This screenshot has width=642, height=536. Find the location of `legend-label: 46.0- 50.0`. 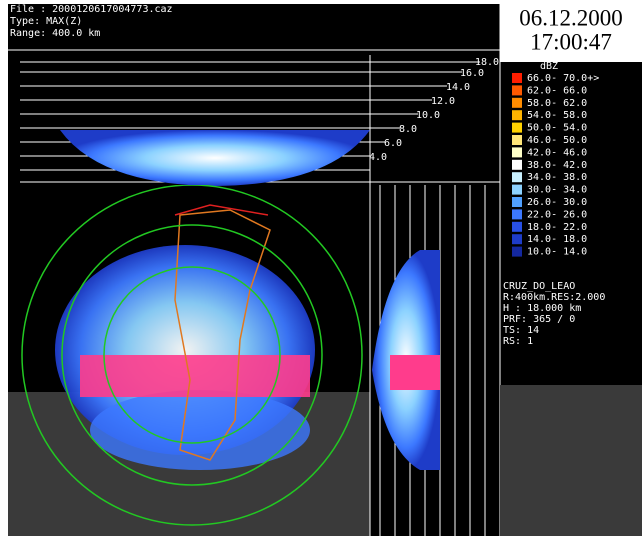

legend-label: 46.0- 50.0 is located at coordinates (557, 140).